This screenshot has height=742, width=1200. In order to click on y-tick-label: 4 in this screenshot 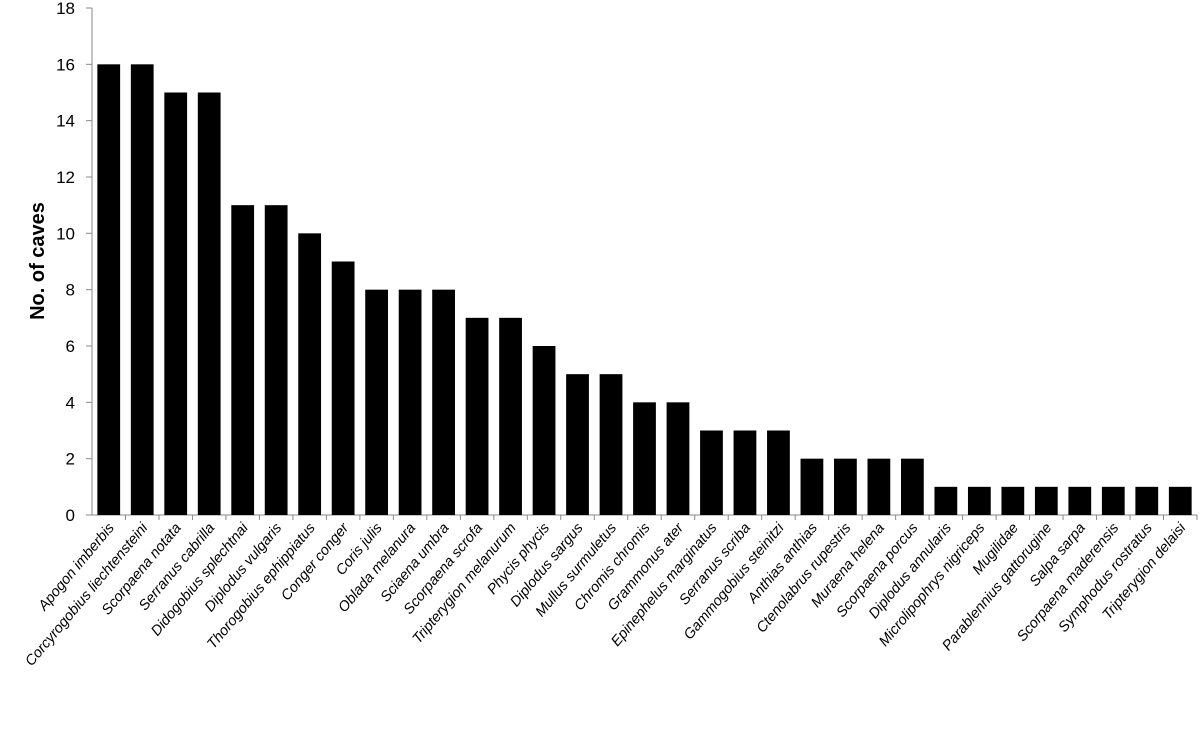, I will do `click(70, 402)`.